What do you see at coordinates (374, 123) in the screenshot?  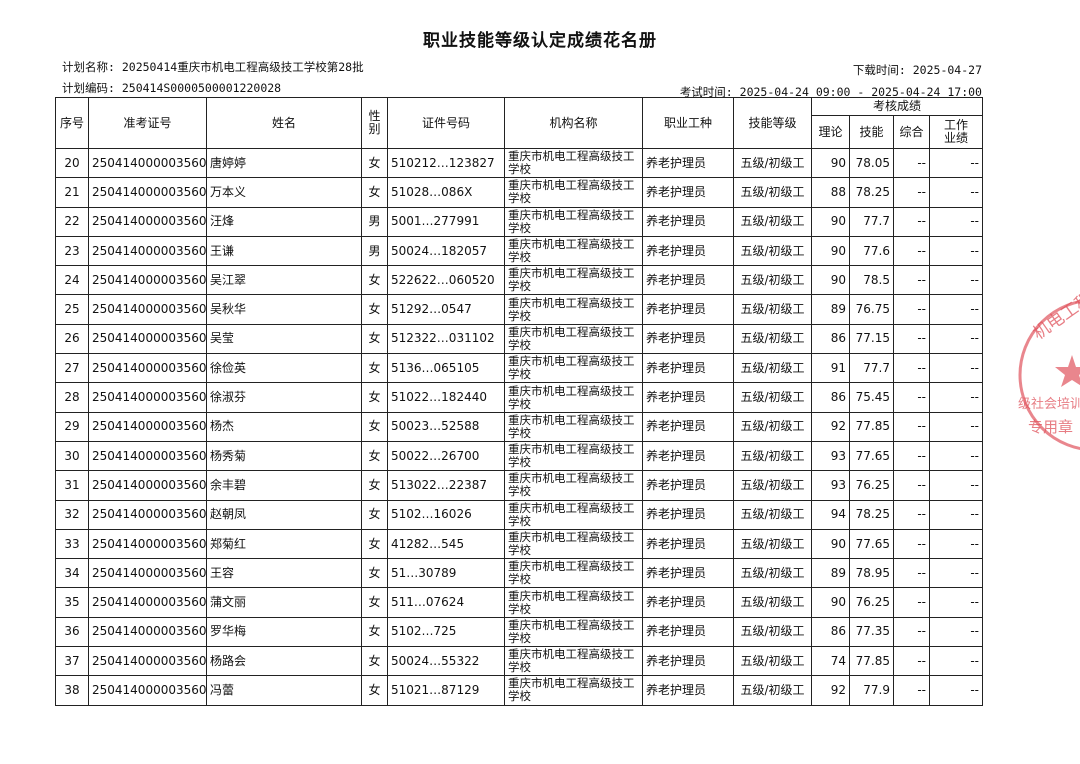 I see `header-cell: 性别` at bounding box center [374, 123].